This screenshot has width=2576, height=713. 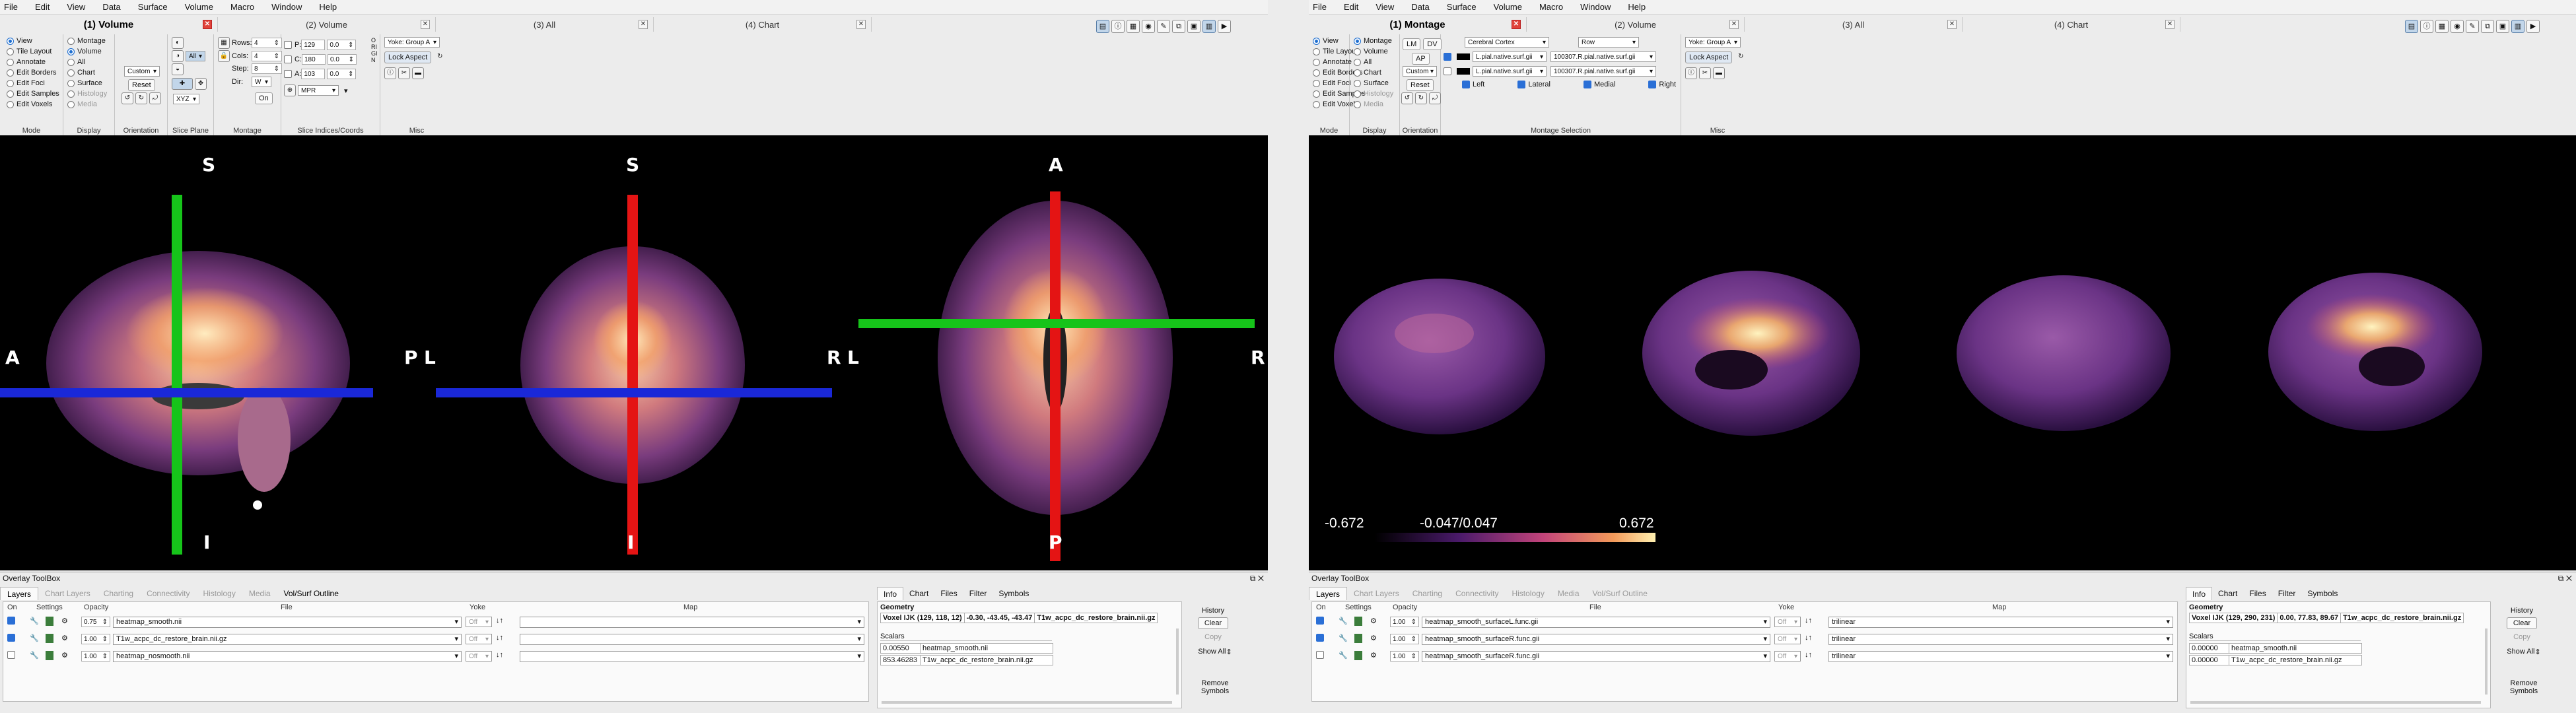 What do you see at coordinates (2458, 27) in the screenshot?
I see `identify-icon: ◉` at bounding box center [2458, 27].